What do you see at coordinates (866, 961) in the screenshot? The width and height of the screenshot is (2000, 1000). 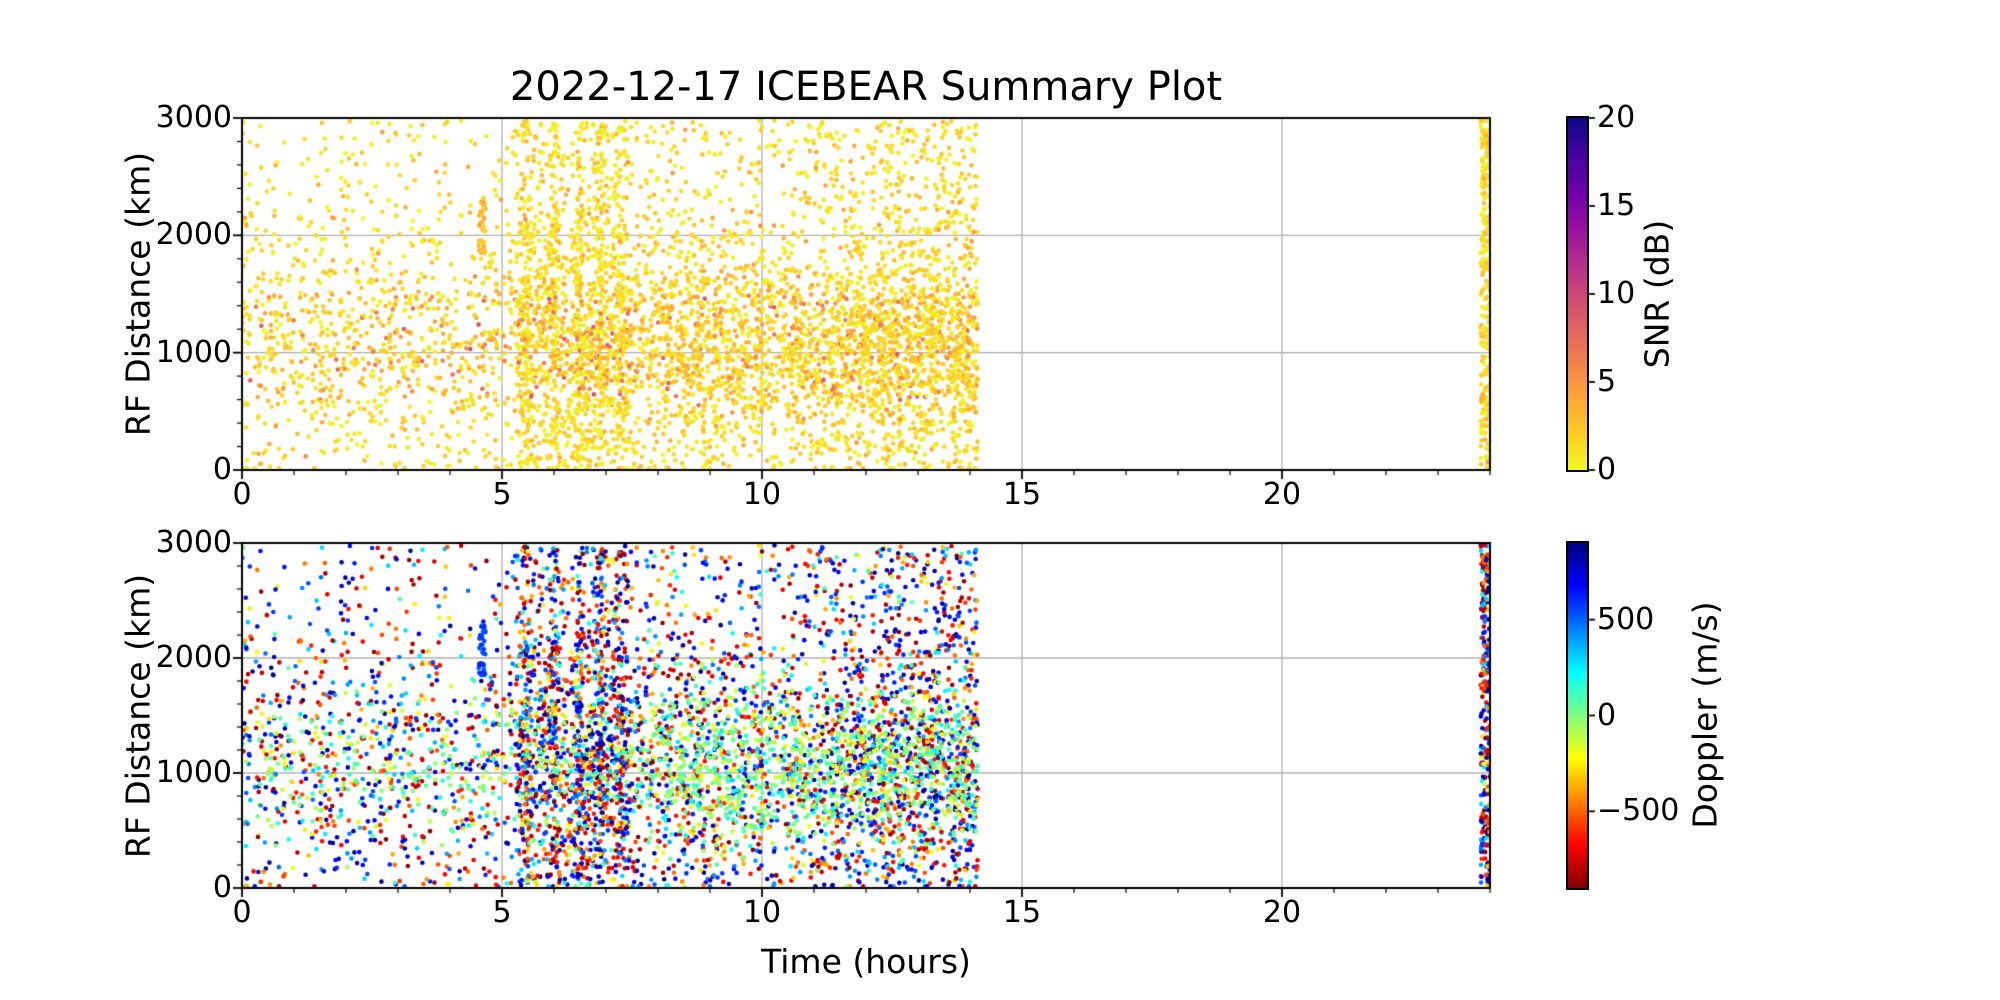 I see `x-axis-label: Time (hours)` at bounding box center [866, 961].